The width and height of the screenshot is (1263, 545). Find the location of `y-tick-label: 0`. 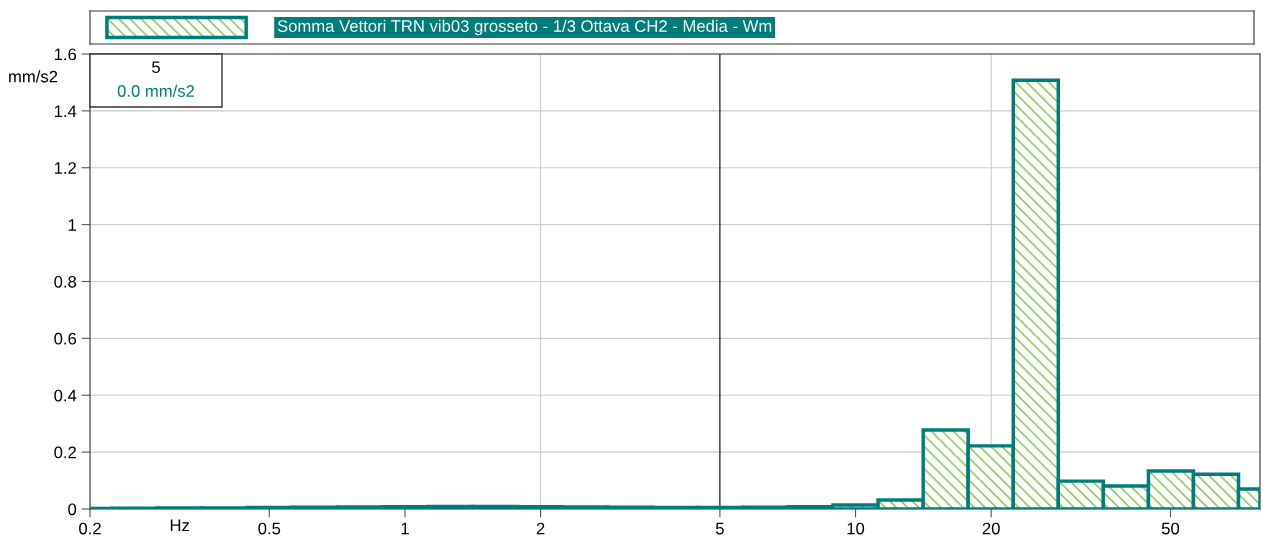

y-tick-label: 0 is located at coordinates (72, 509).